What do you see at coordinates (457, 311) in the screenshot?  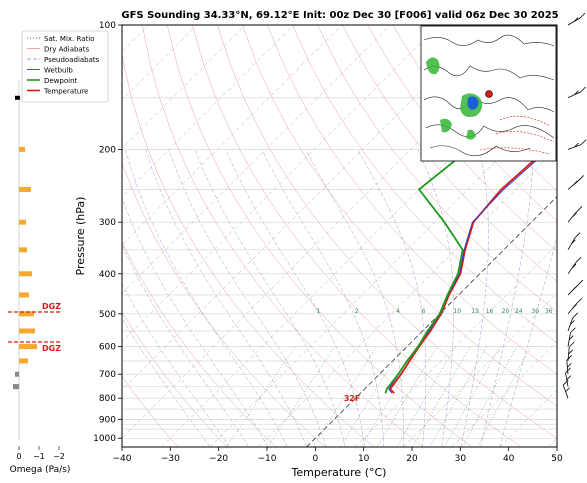 I see `mixing-ratio-label: 10` at bounding box center [457, 311].